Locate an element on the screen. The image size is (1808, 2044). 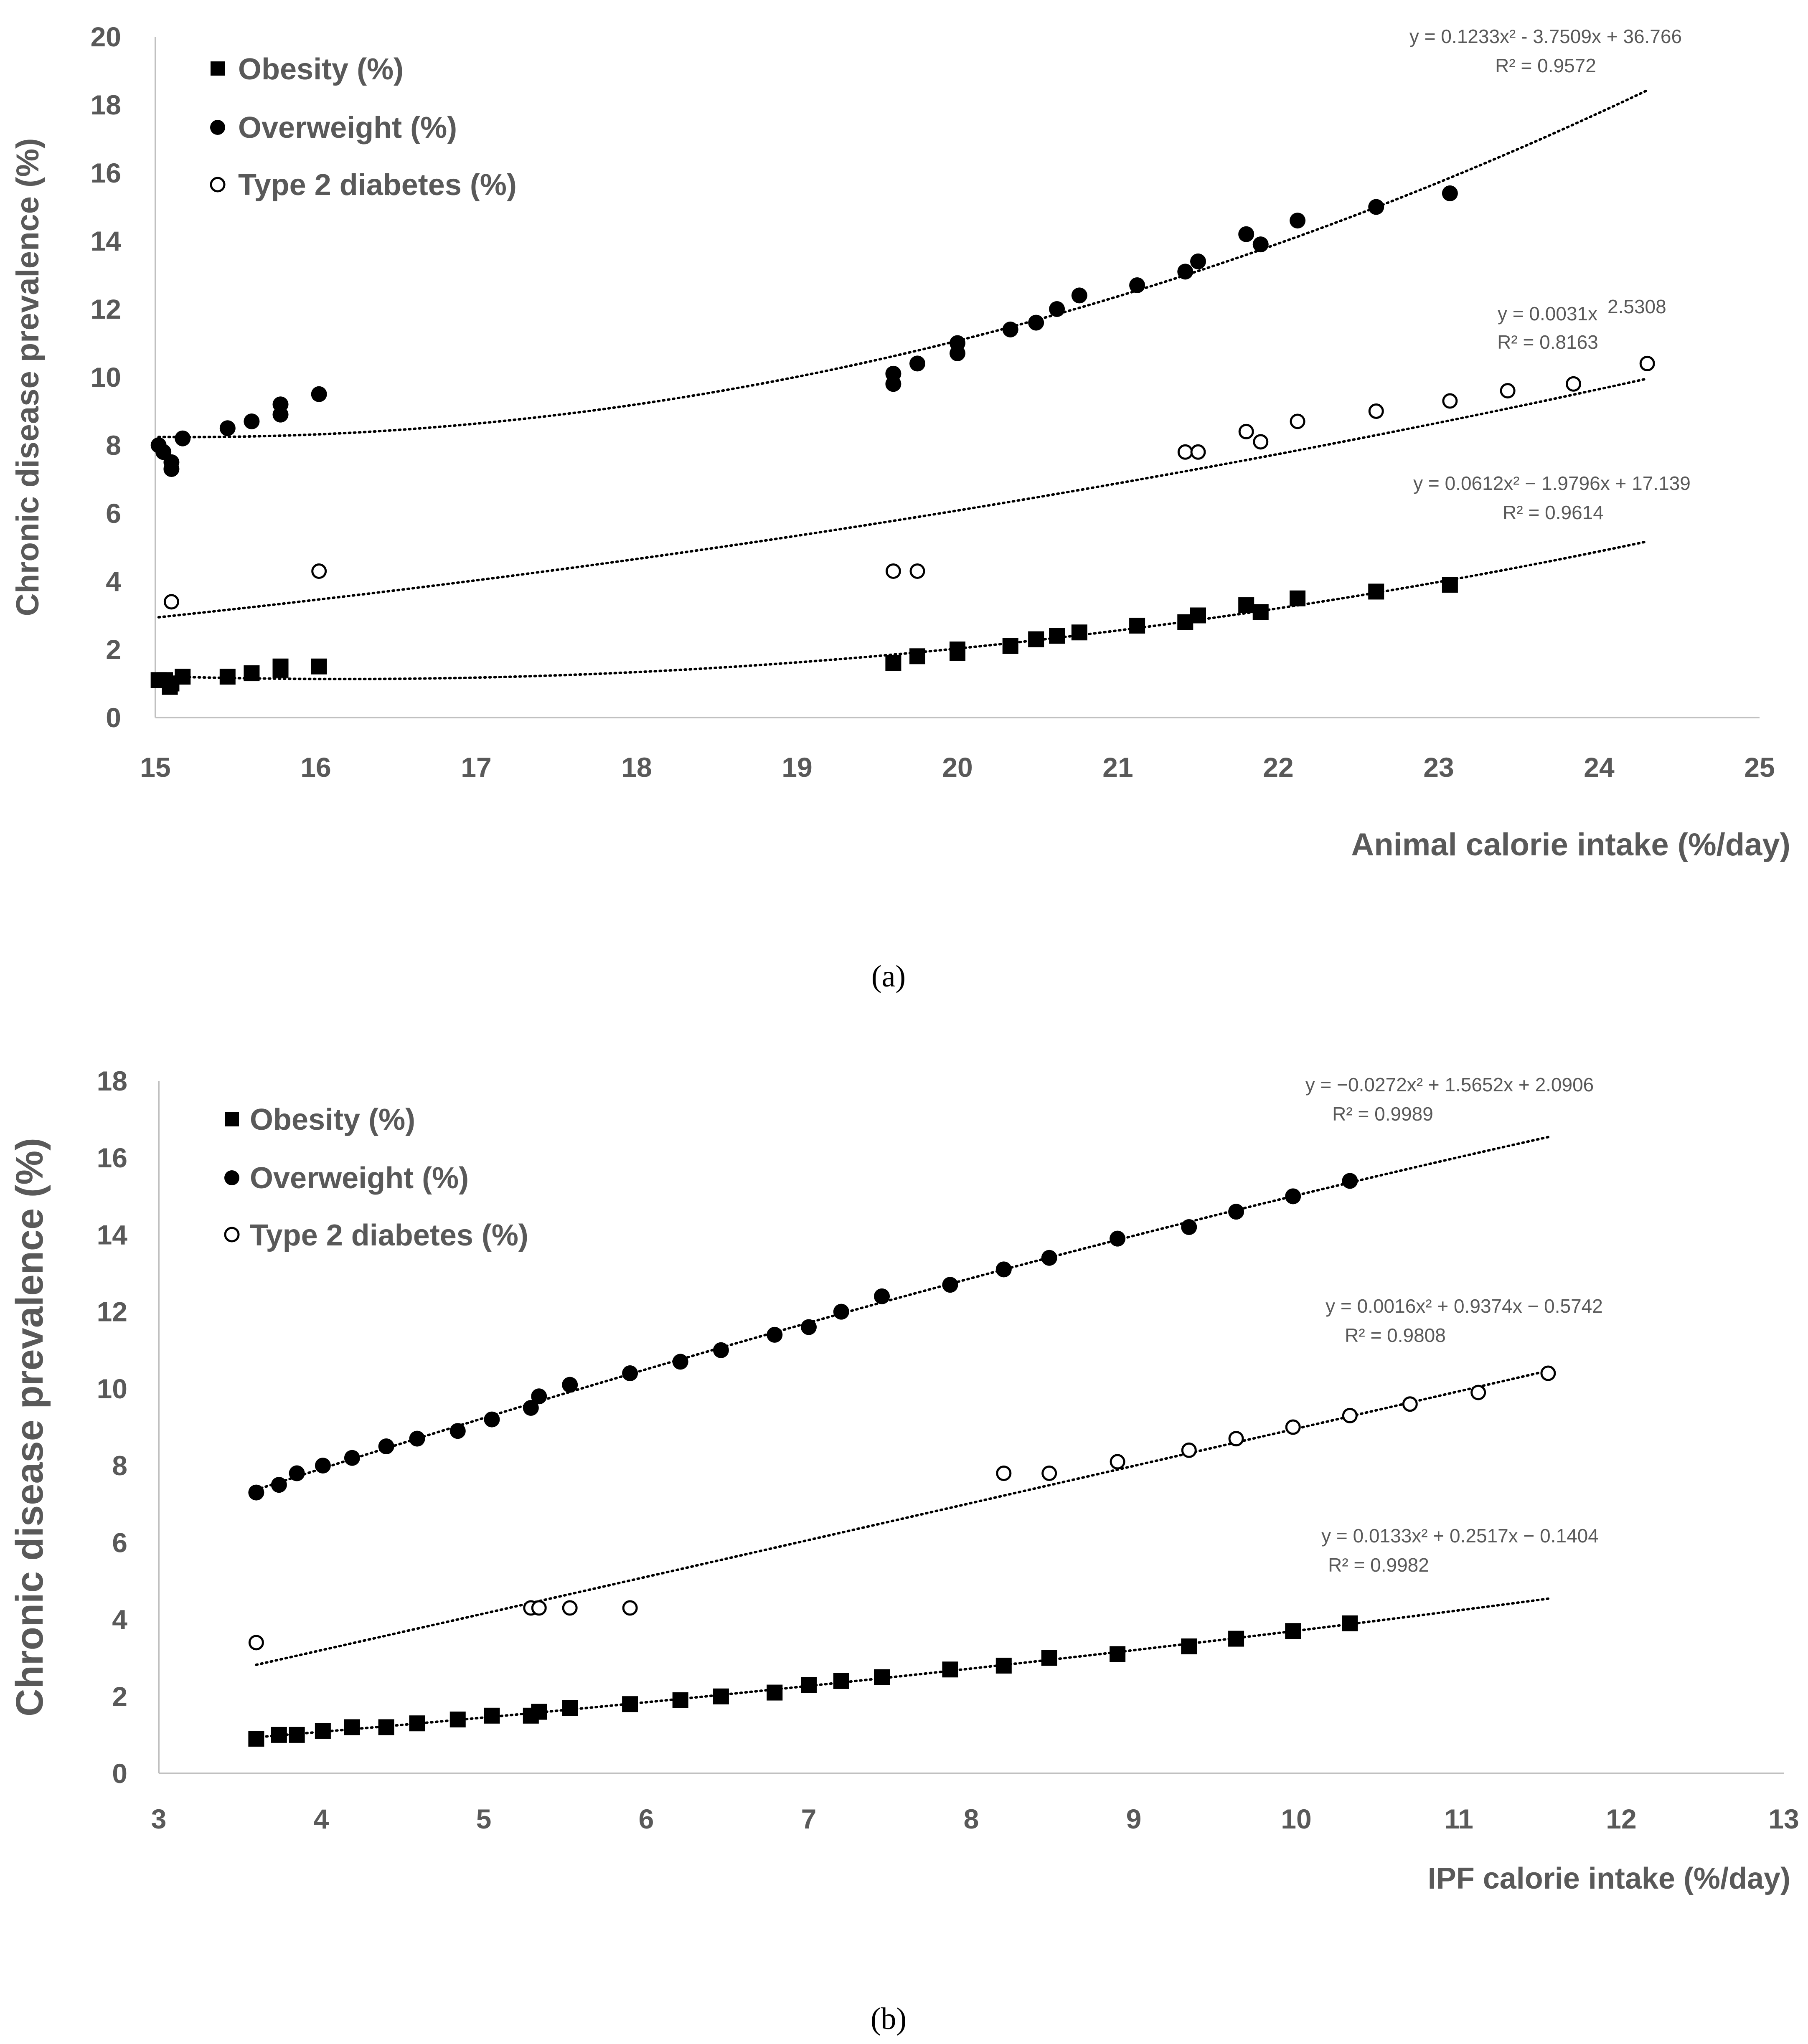
panel-a-legend-diabetes: Type 2 diabetes (%) is located at coordinates (377, 185).